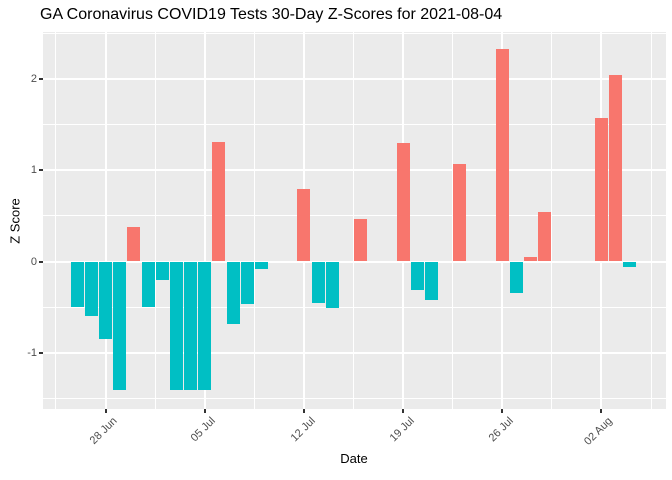 The height and width of the screenshot is (480, 672). What do you see at coordinates (354, 458) in the screenshot?
I see `x-axis-title: Date` at bounding box center [354, 458].